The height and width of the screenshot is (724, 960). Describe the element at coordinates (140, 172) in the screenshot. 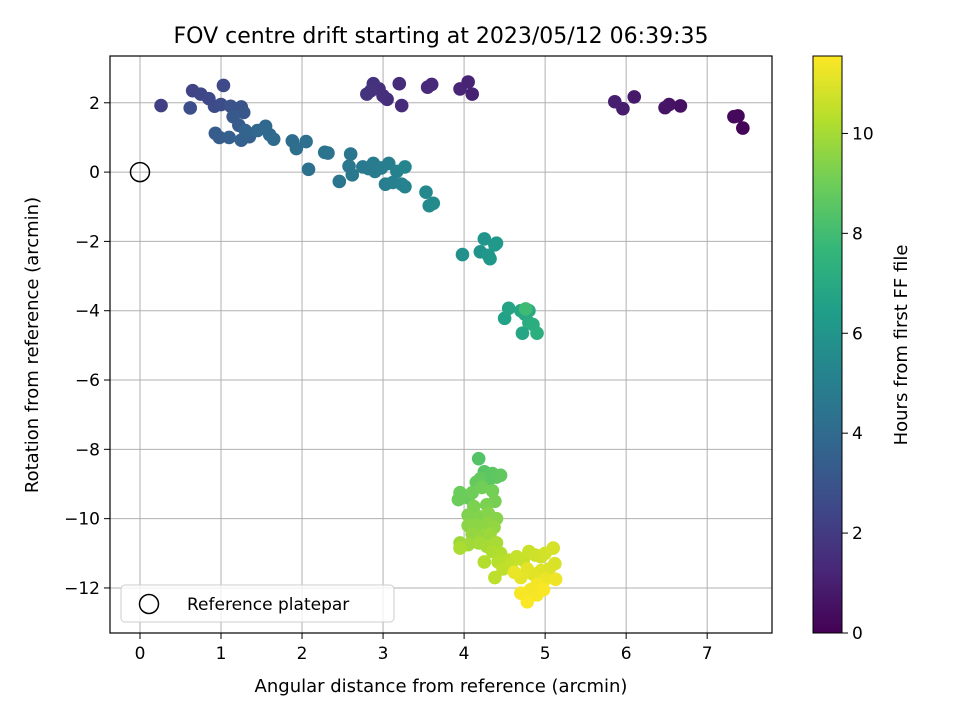

I see `reference-point-marker` at that location.